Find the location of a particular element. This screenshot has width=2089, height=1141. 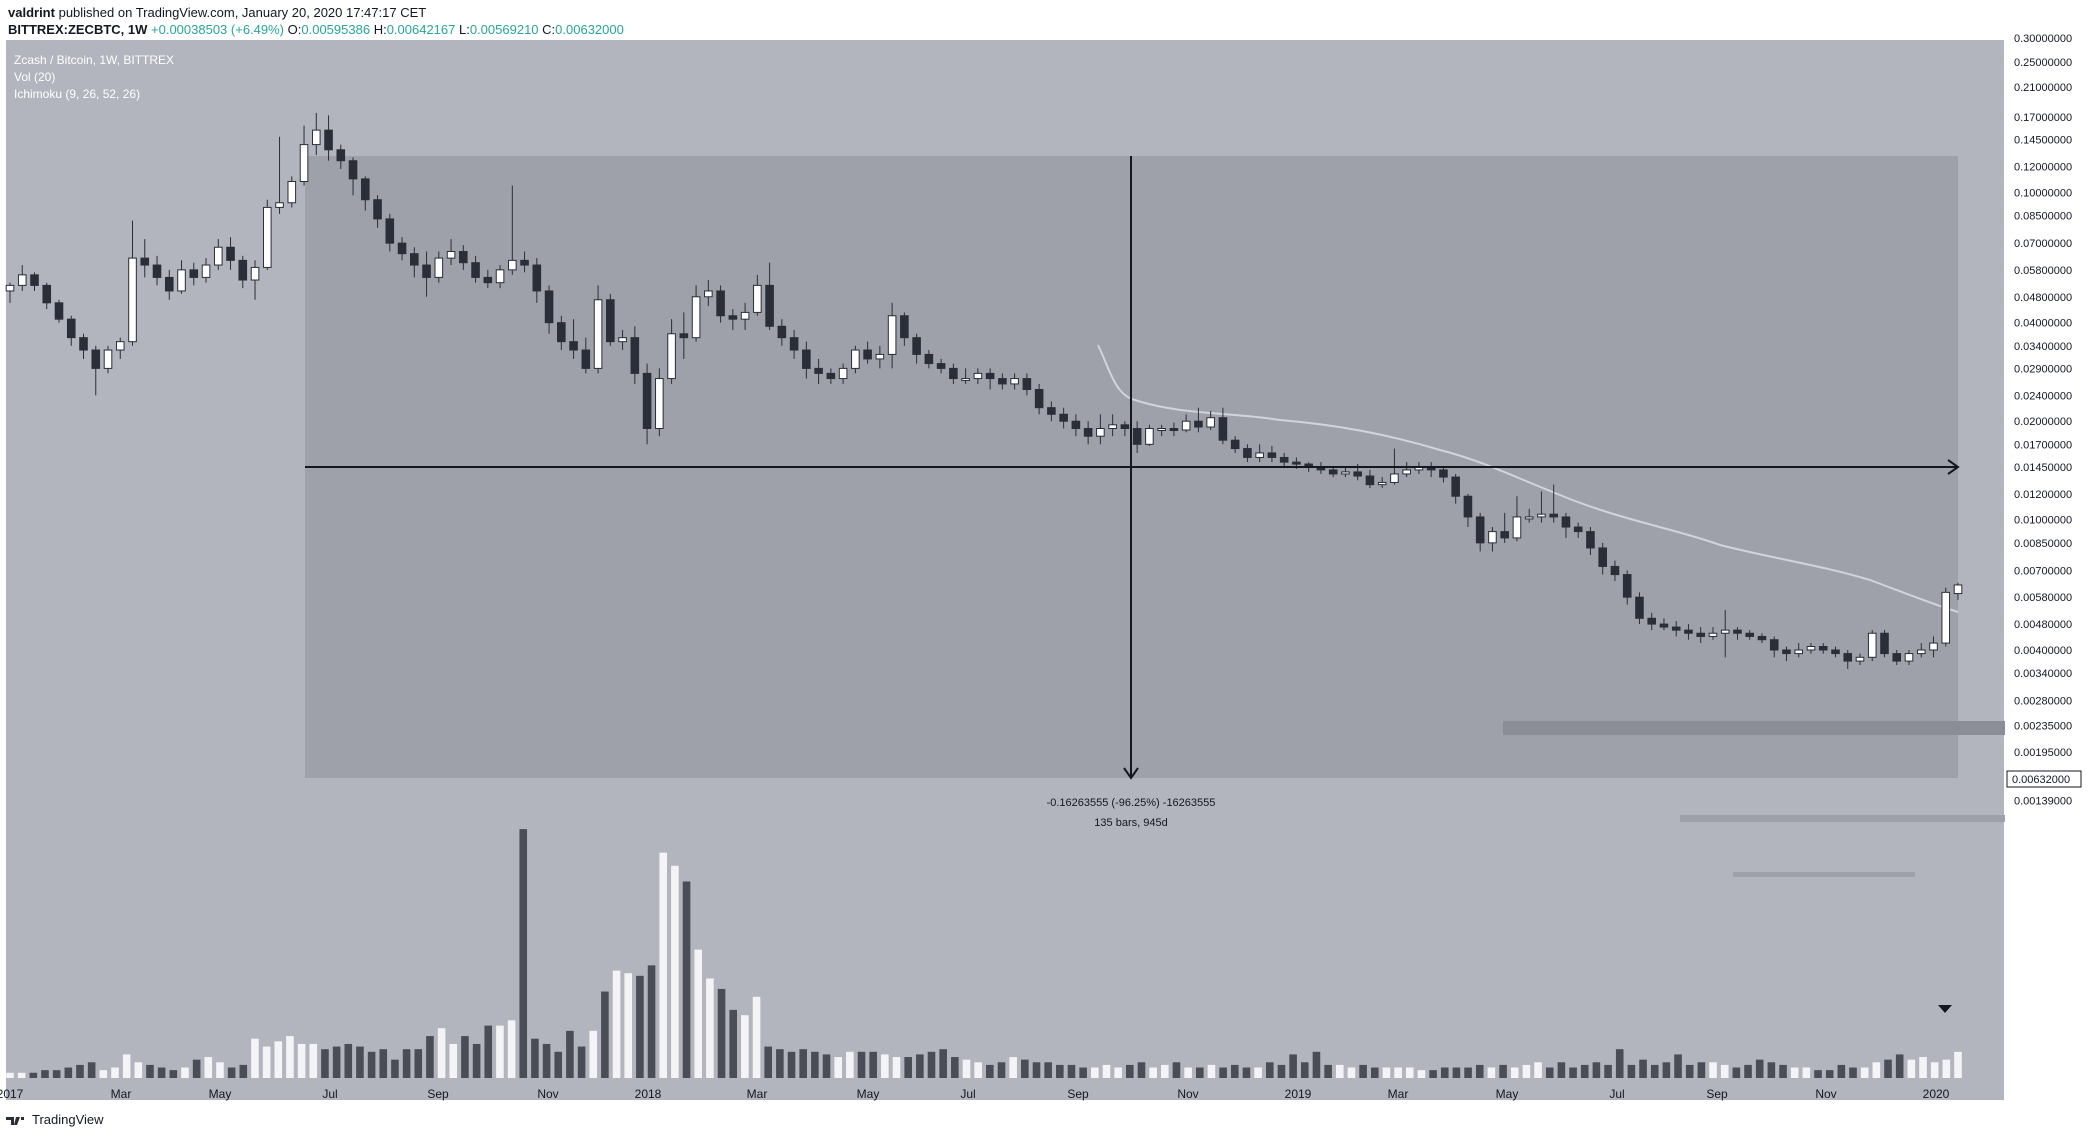

last-price-label-bg is located at coordinates (2044, 779).